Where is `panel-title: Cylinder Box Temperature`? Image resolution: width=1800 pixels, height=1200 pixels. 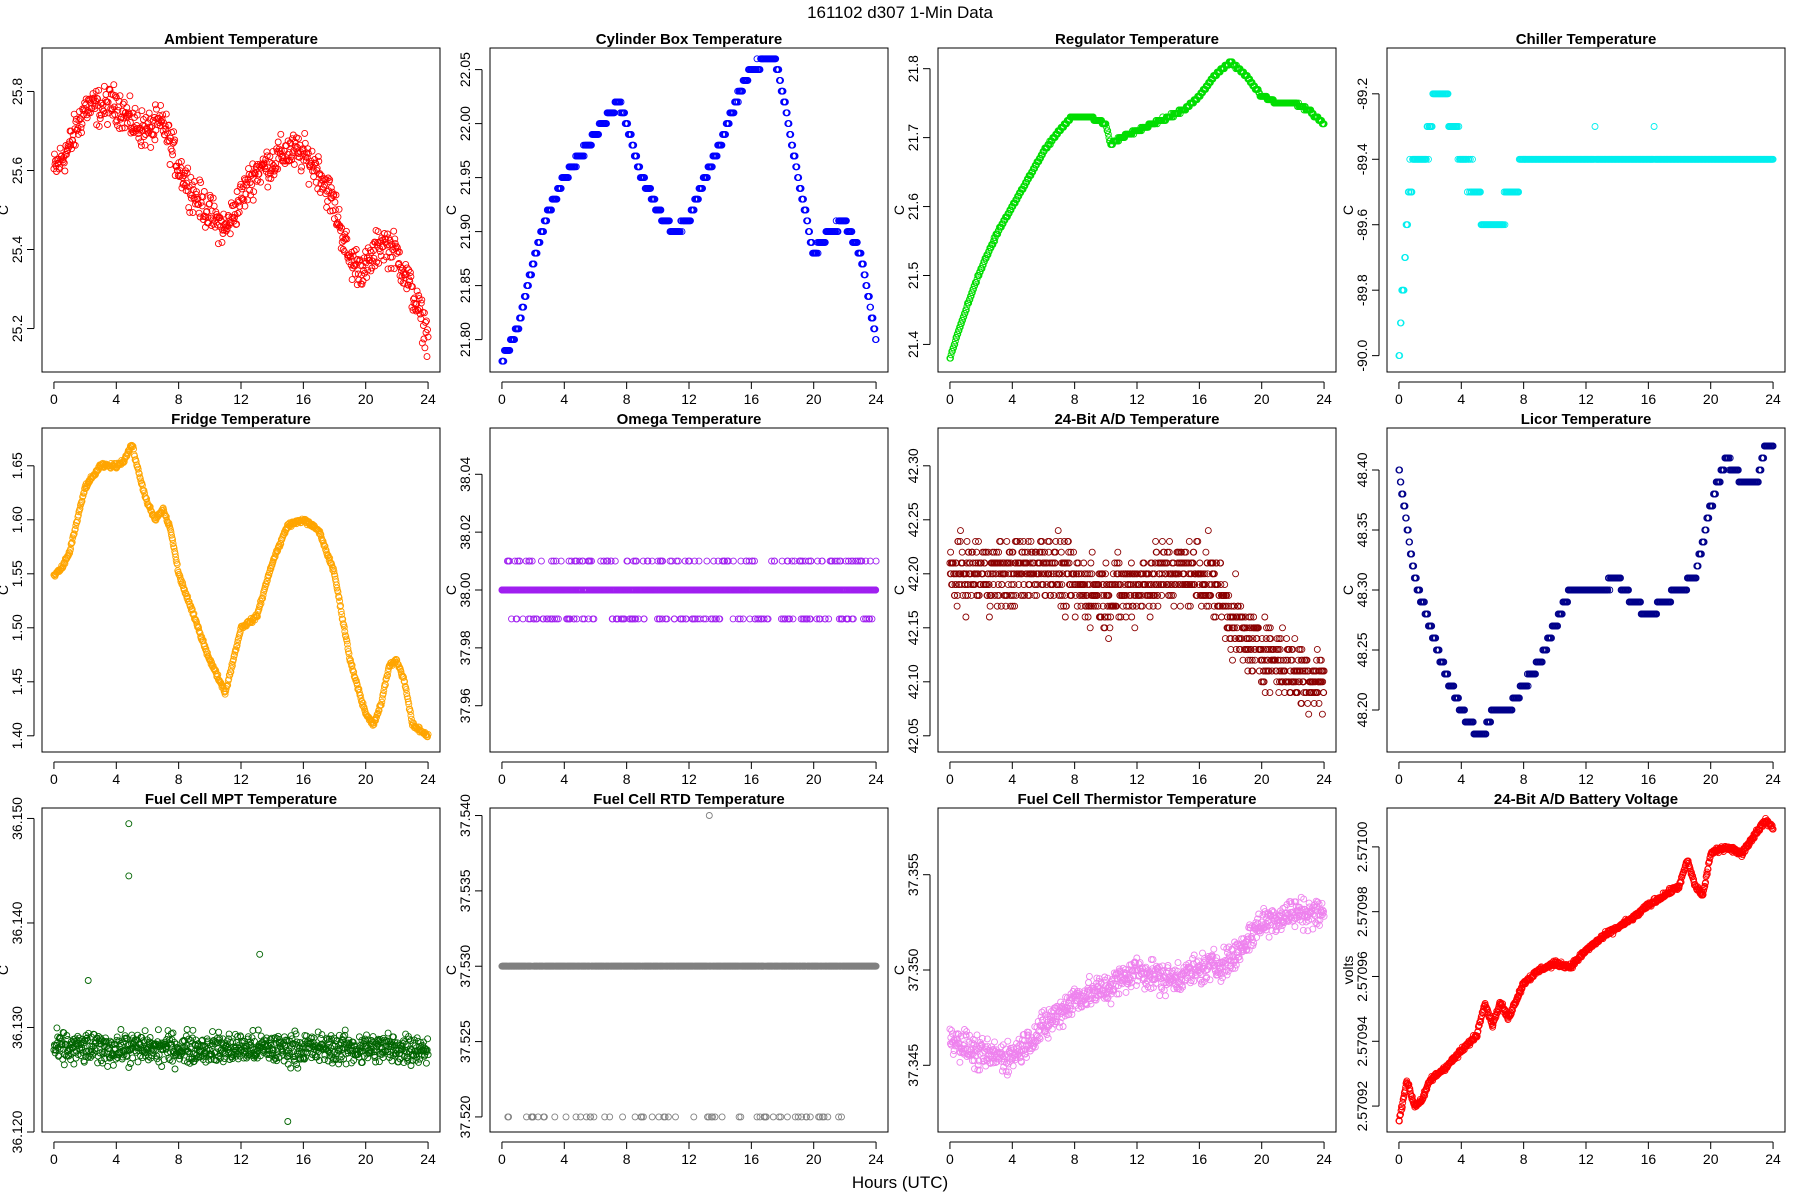 panel-title: Cylinder Box Temperature is located at coordinates (689, 39).